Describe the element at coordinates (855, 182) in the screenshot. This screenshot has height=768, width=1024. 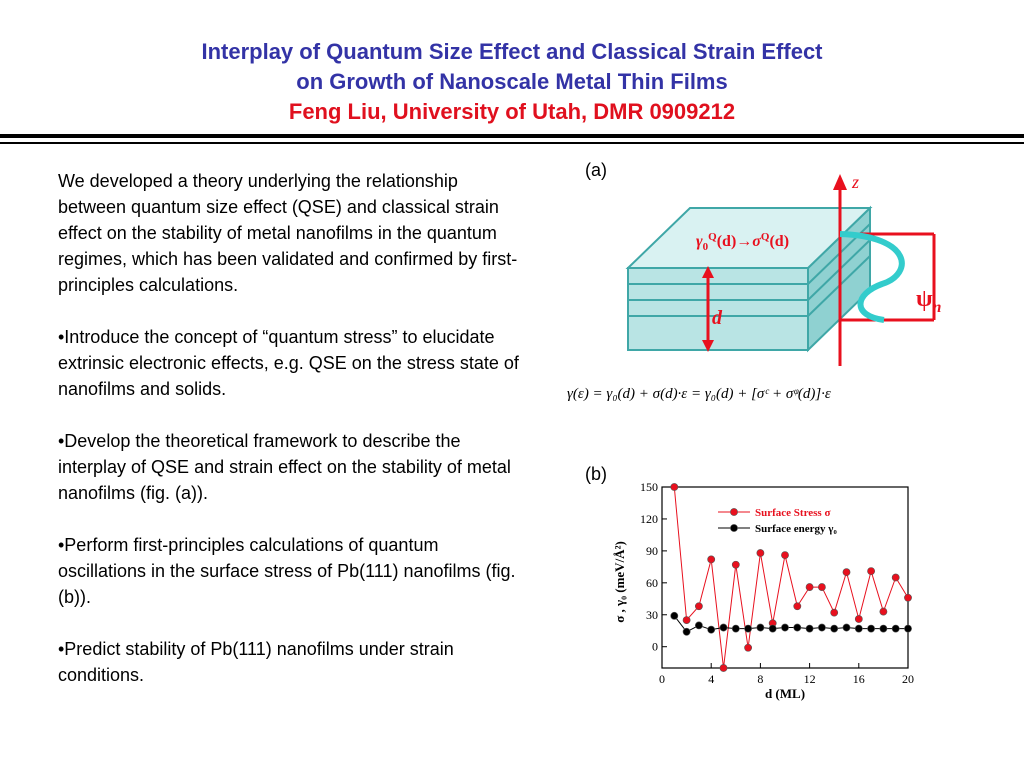
I see `z-label: z` at that location.